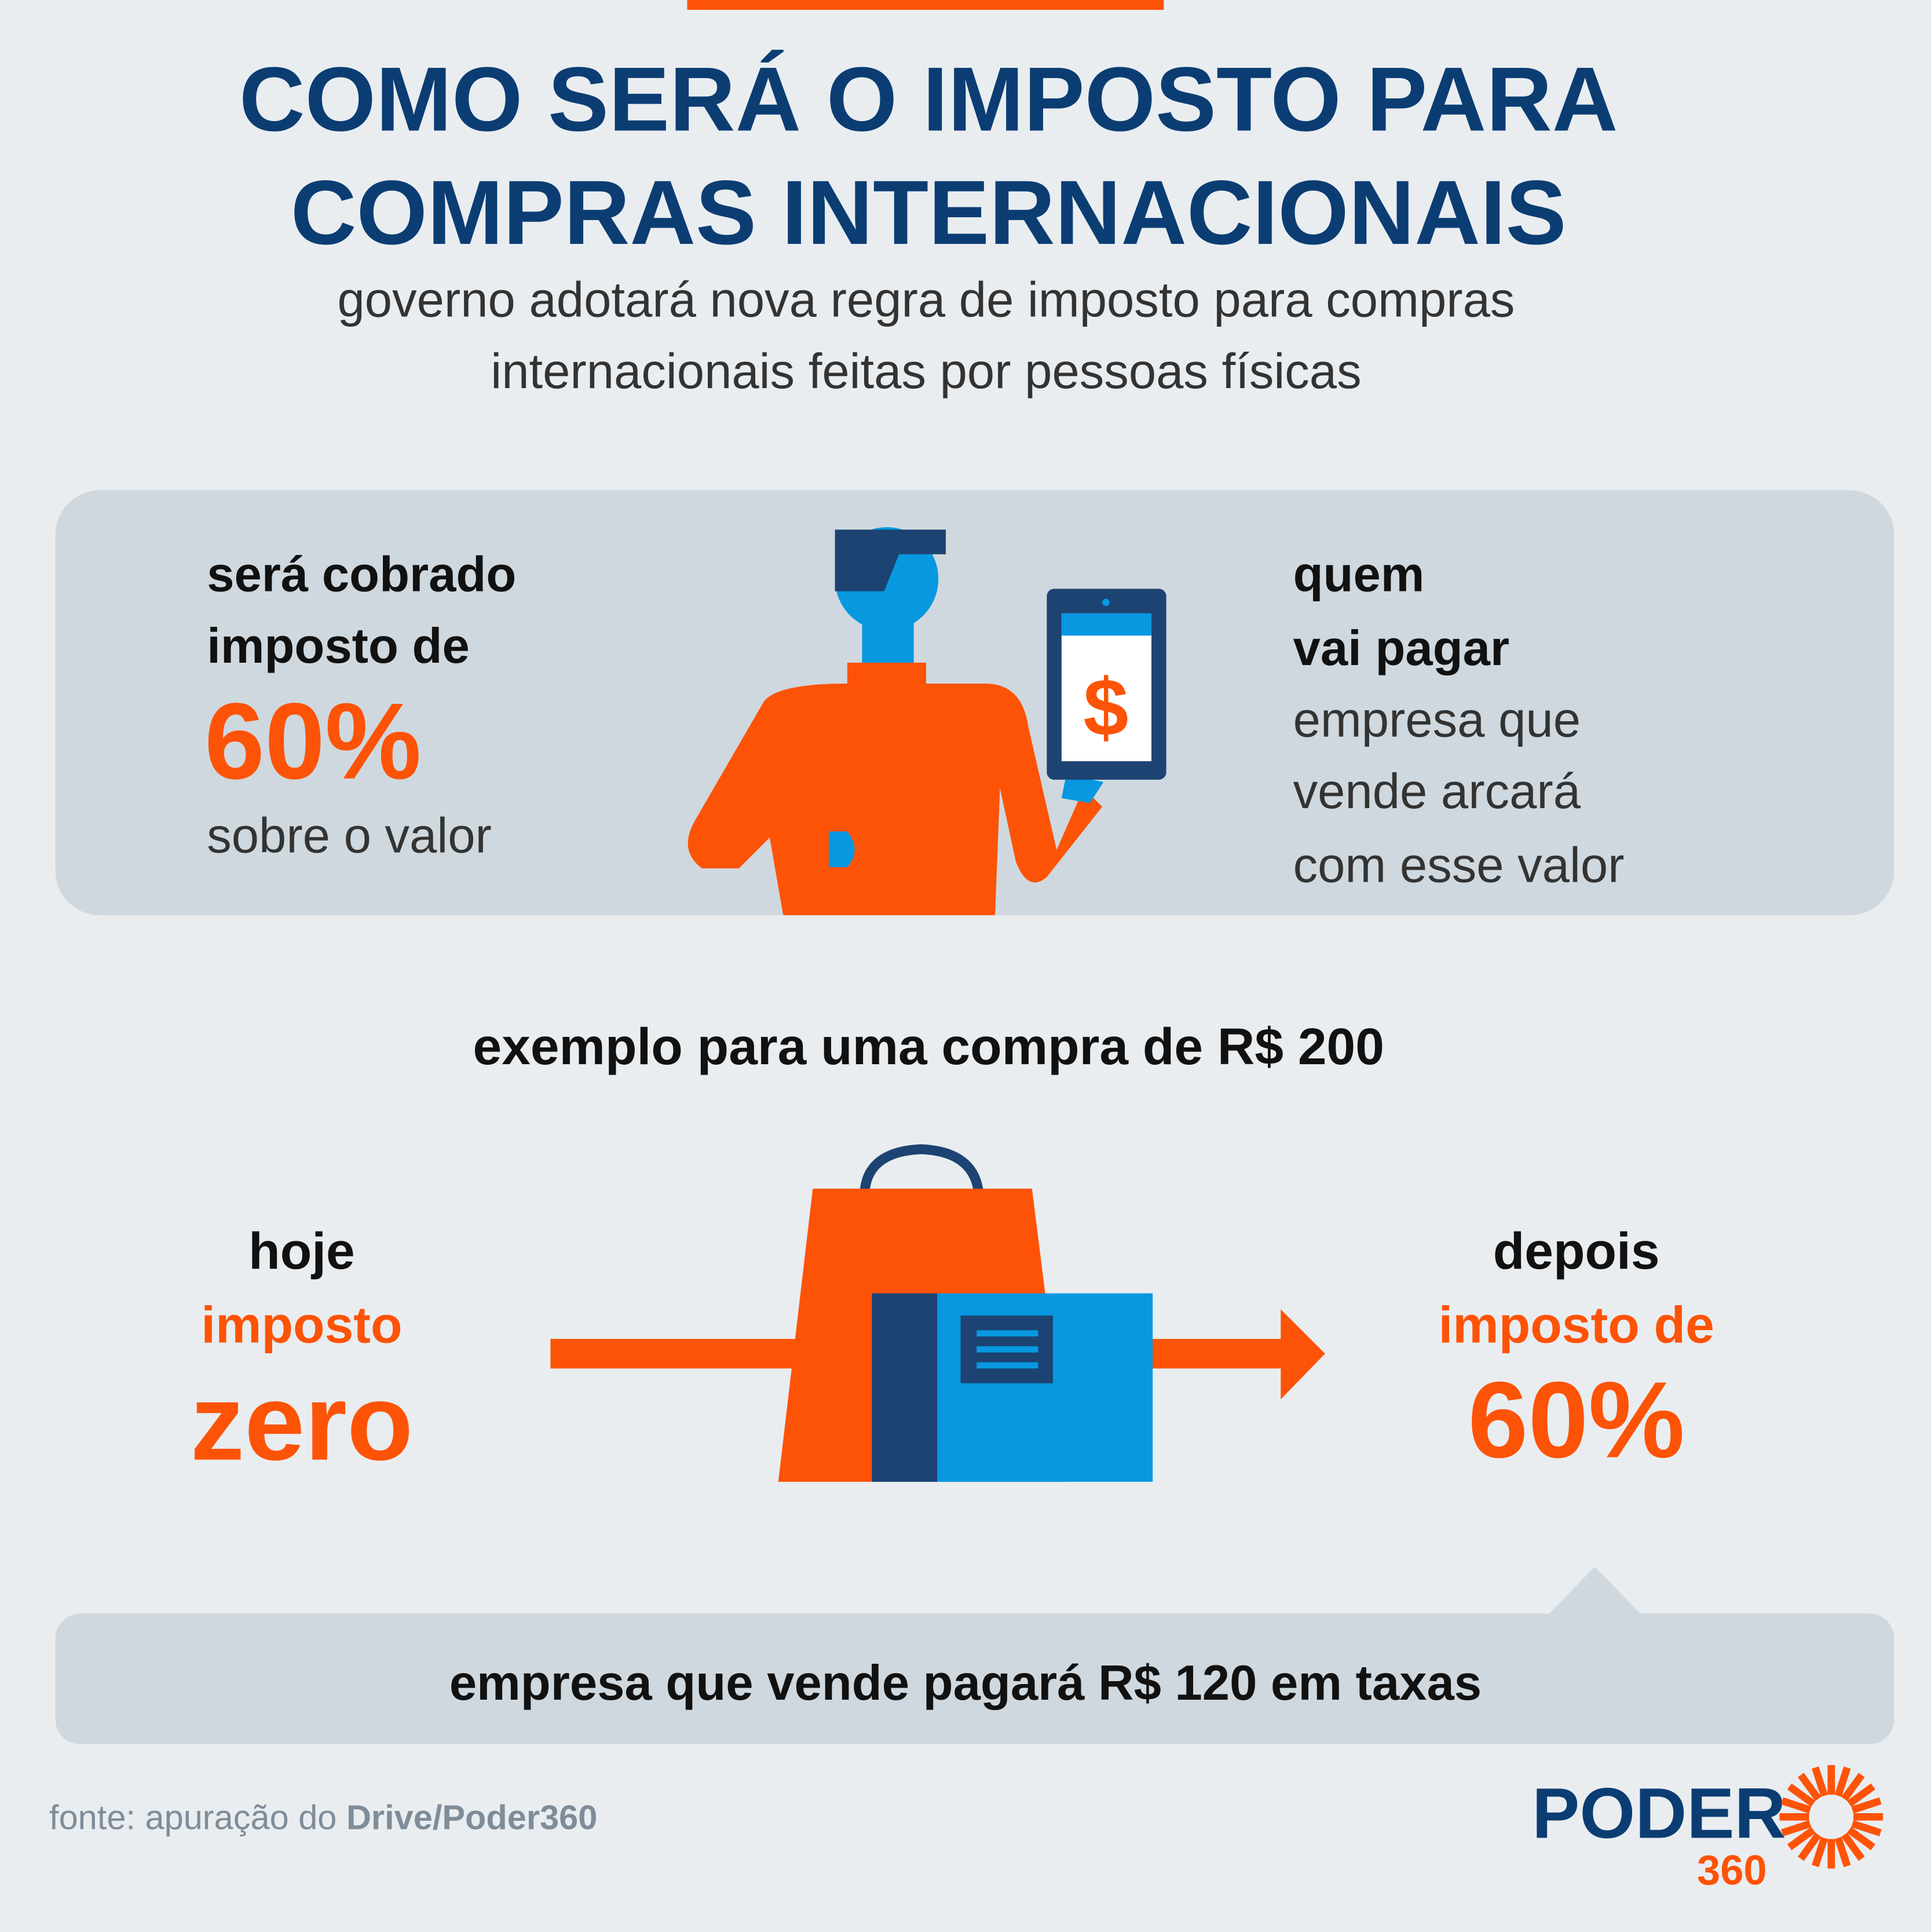 The height and width of the screenshot is (1932, 1931). Describe the element at coordinates (1437, 792) in the screenshot. I see `text: vende arcará` at that location.